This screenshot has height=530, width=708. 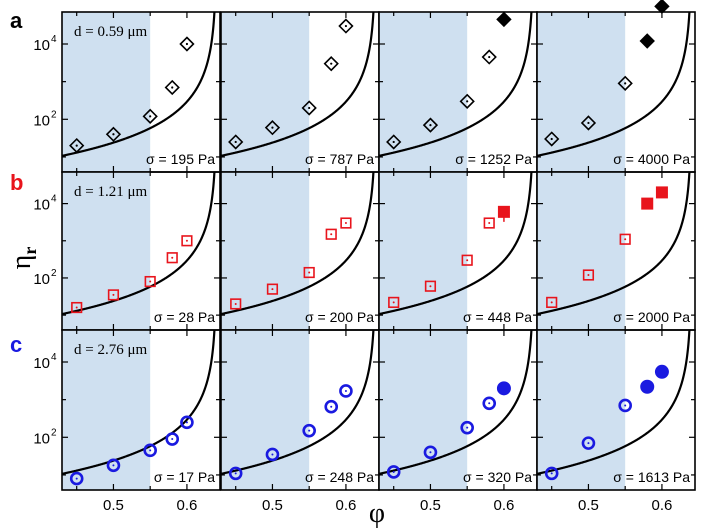 I want to click on filled-square-marker, so click(x=661, y=192).